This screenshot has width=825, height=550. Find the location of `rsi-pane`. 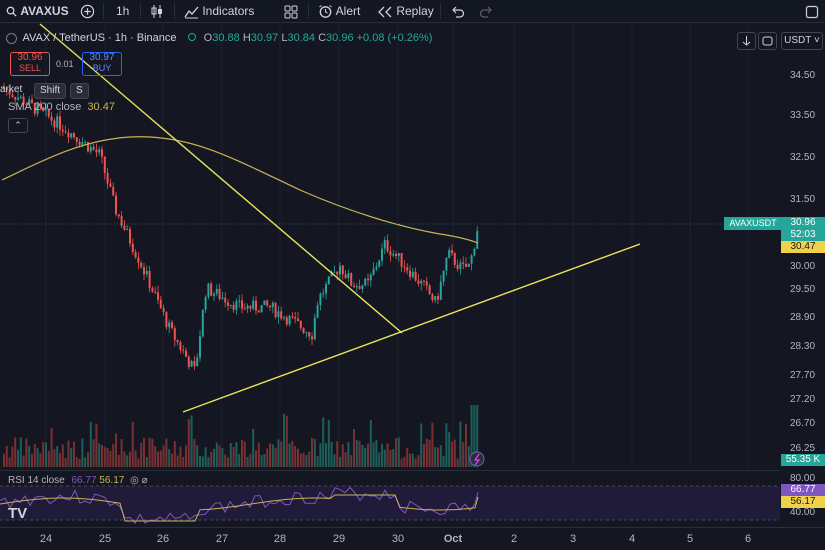

rsi-pane is located at coordinates (390, 498).